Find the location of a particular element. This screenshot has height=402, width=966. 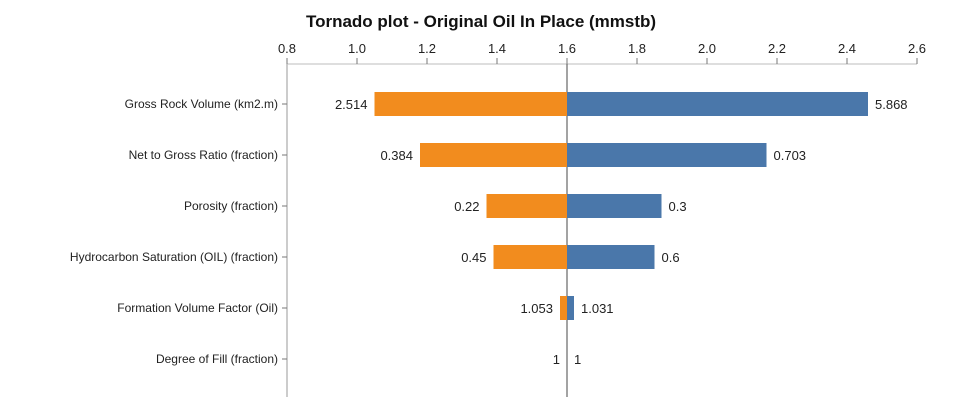

category-label: Hydrocarbon Saturation (OIL) (fraction) is located at coordinates (174, 257).